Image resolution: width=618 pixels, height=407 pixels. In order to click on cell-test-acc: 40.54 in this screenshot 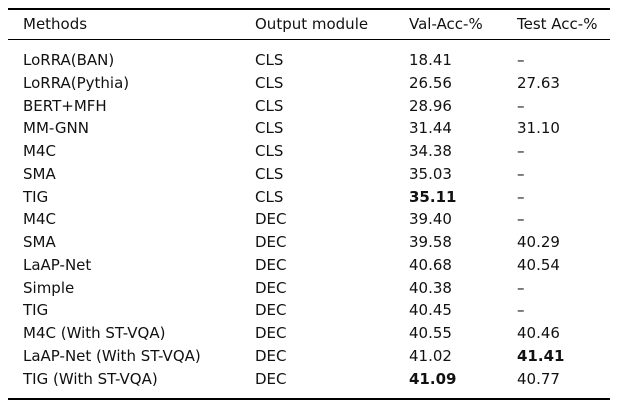, I will do `click(538, 264)`.